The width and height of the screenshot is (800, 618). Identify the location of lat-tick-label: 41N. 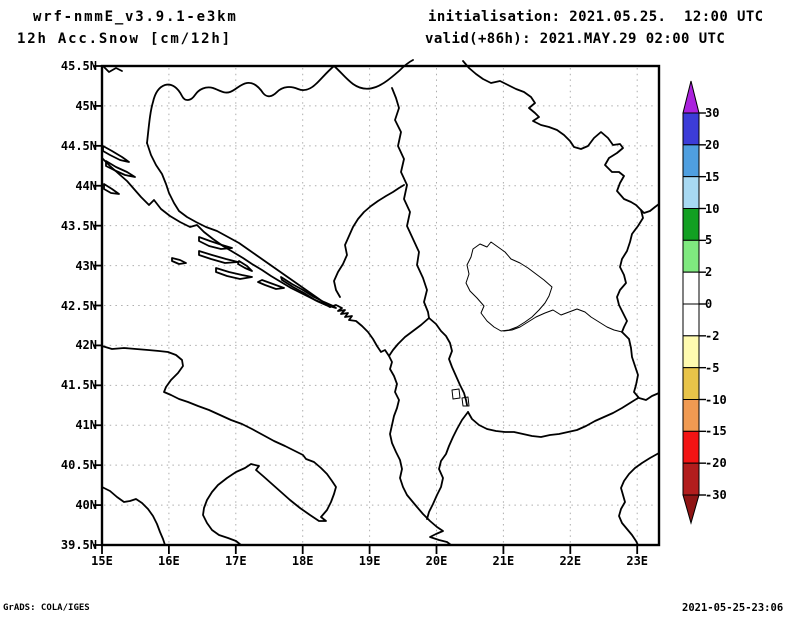
(86, 425).